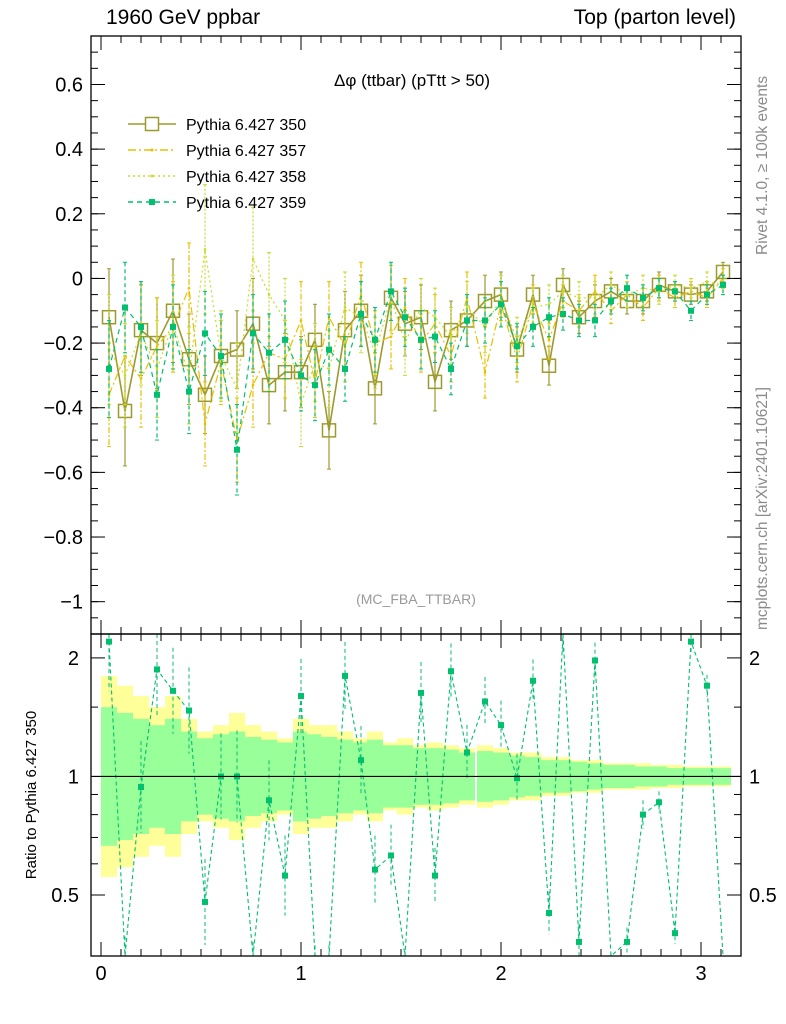  I want to click on legend-item-1: Pythia 6.427 357, so click(217, 151).